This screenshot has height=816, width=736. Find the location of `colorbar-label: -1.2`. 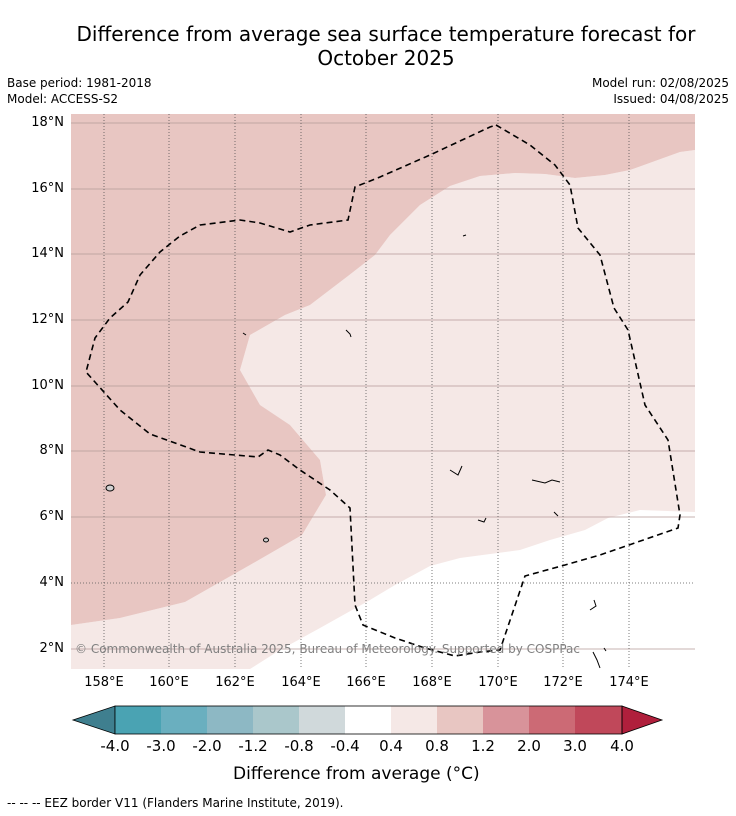

colorbar-label: -1.2 is located at coordinates (253, 746).